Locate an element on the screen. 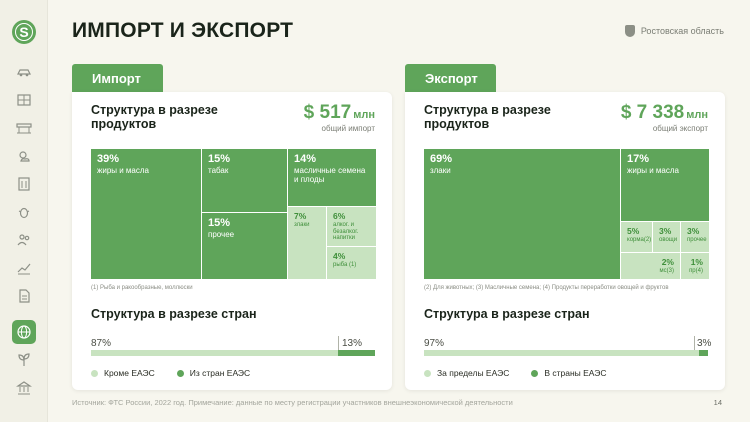 The height and width of the screenshot is (422, 750). export-bar-left-label: 97% is located at coordinates (434, 343).